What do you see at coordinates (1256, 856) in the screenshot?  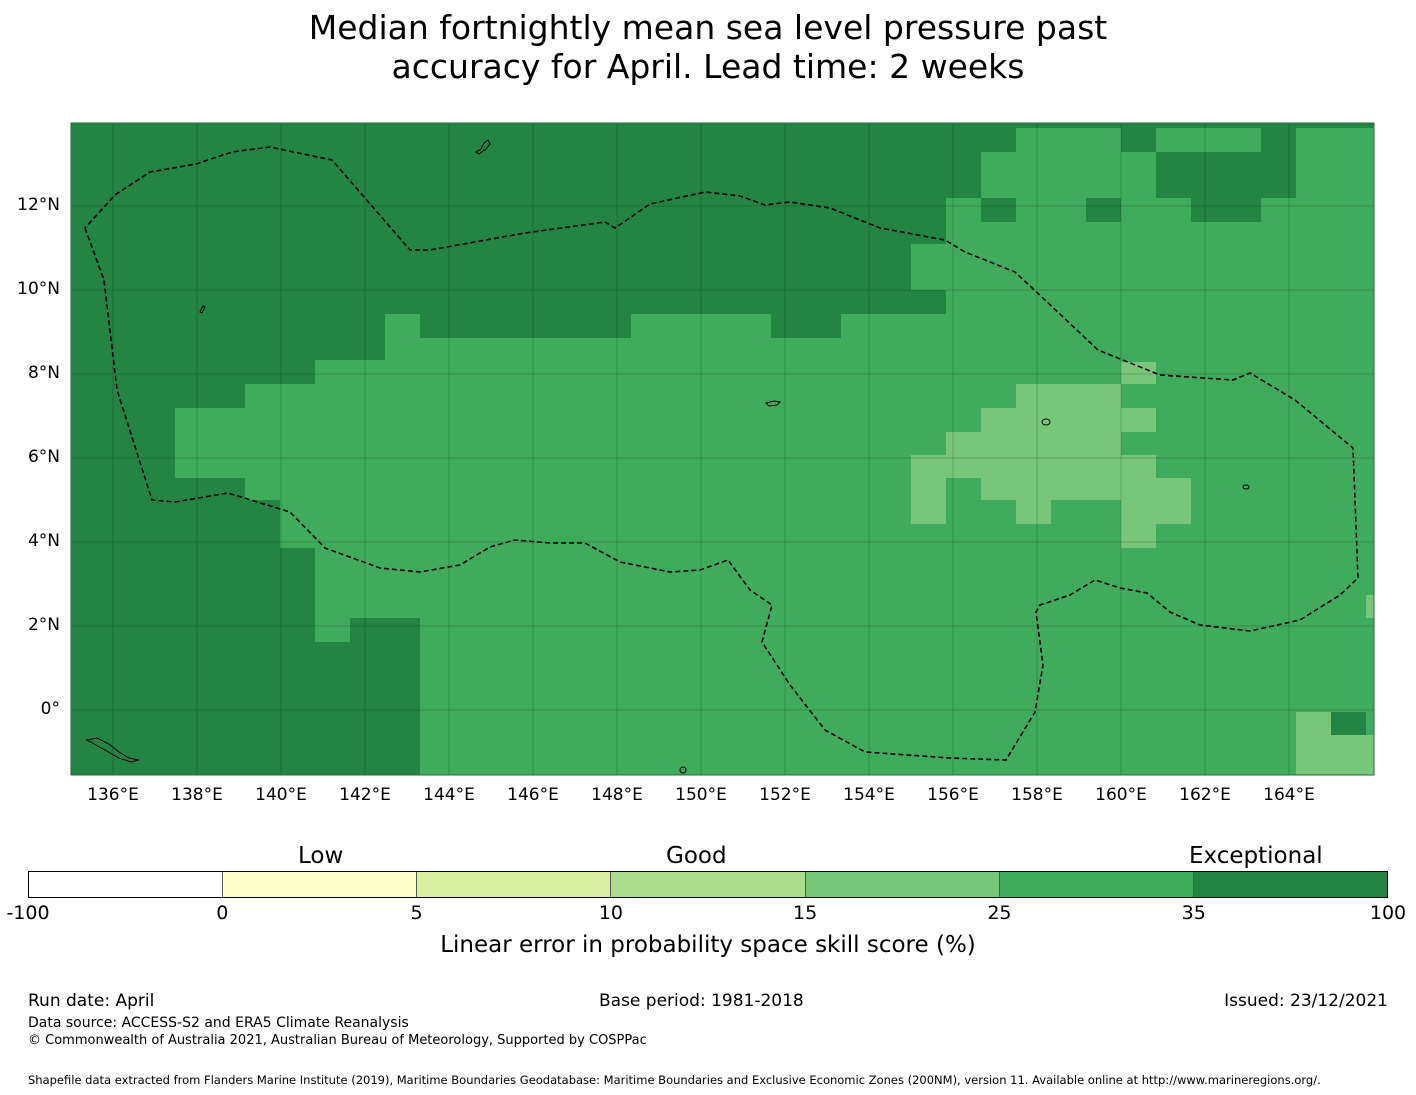 I see `category-exceptional: Exceptional` at bounding box center [1256, 856].